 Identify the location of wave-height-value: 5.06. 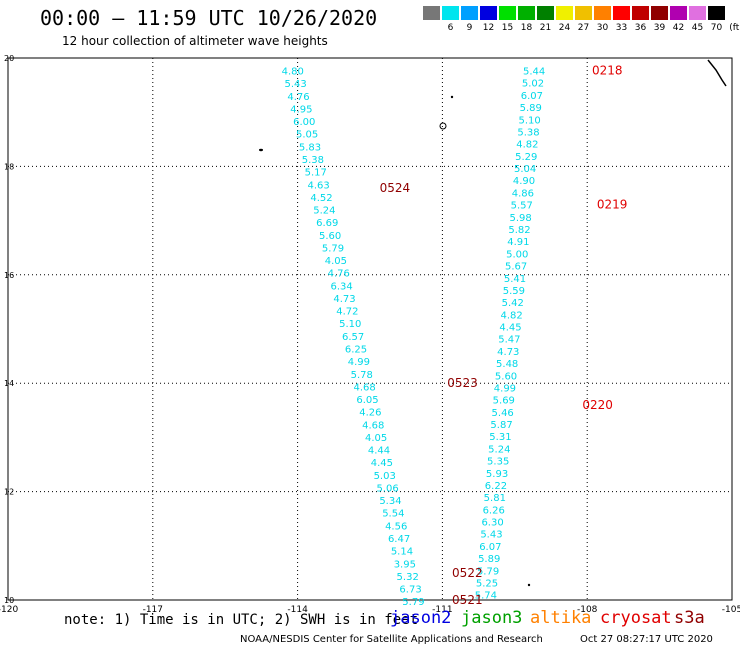
(387, 488).